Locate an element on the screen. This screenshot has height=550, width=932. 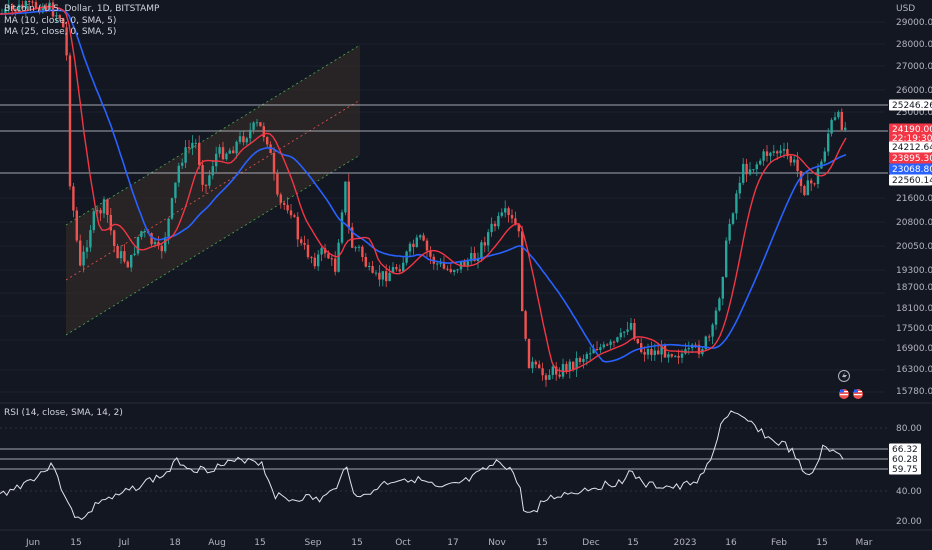
ma10-legend: MA (10, close, 0, SMA, 5) is located at coordinates (60, 21).